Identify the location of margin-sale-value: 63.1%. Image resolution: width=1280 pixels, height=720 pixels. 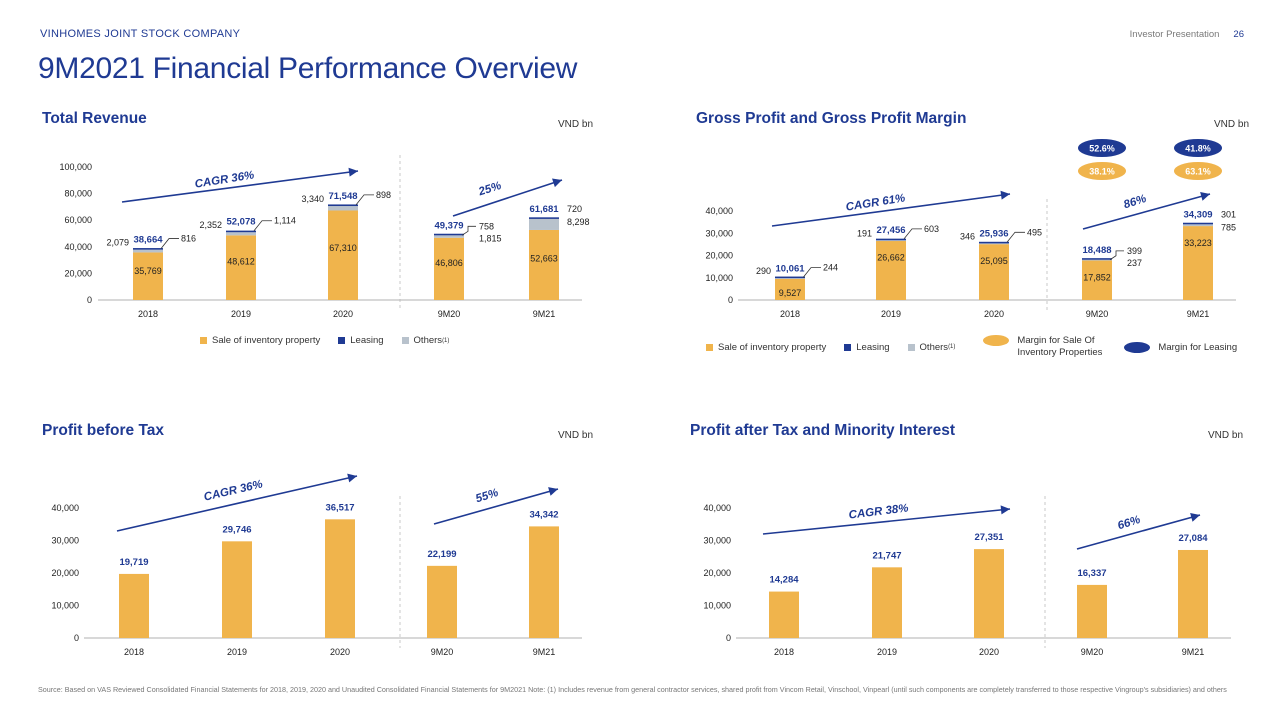
(1198, 172).